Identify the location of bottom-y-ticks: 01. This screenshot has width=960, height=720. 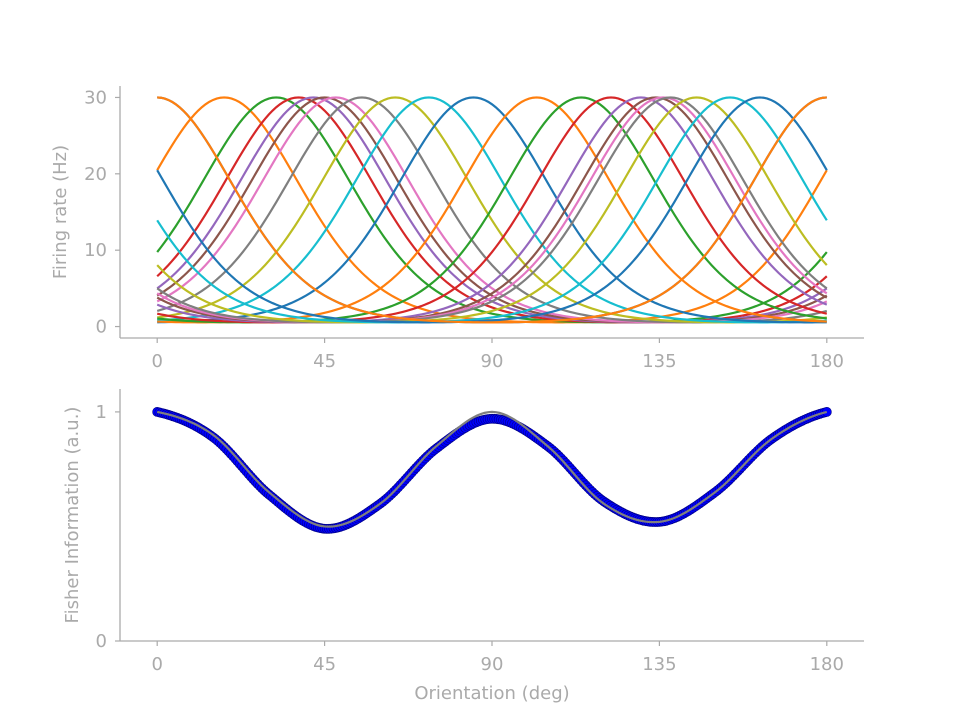
(108, 527).